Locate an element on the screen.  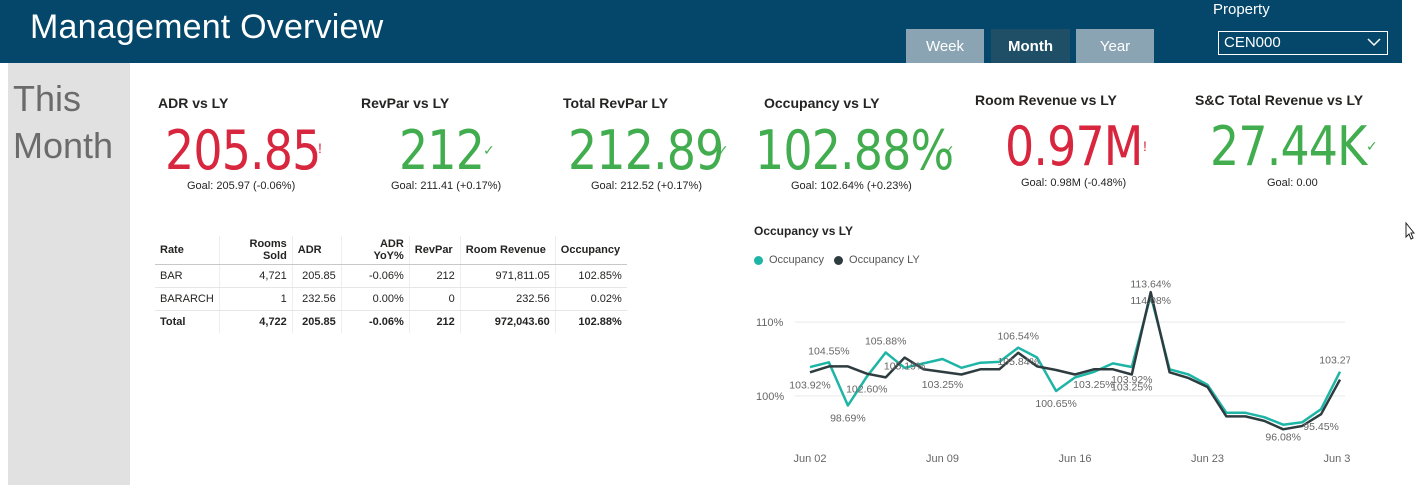
kpi-goal: Goal: 102.64% (+0.23%) is located at coordinates (851, 186).